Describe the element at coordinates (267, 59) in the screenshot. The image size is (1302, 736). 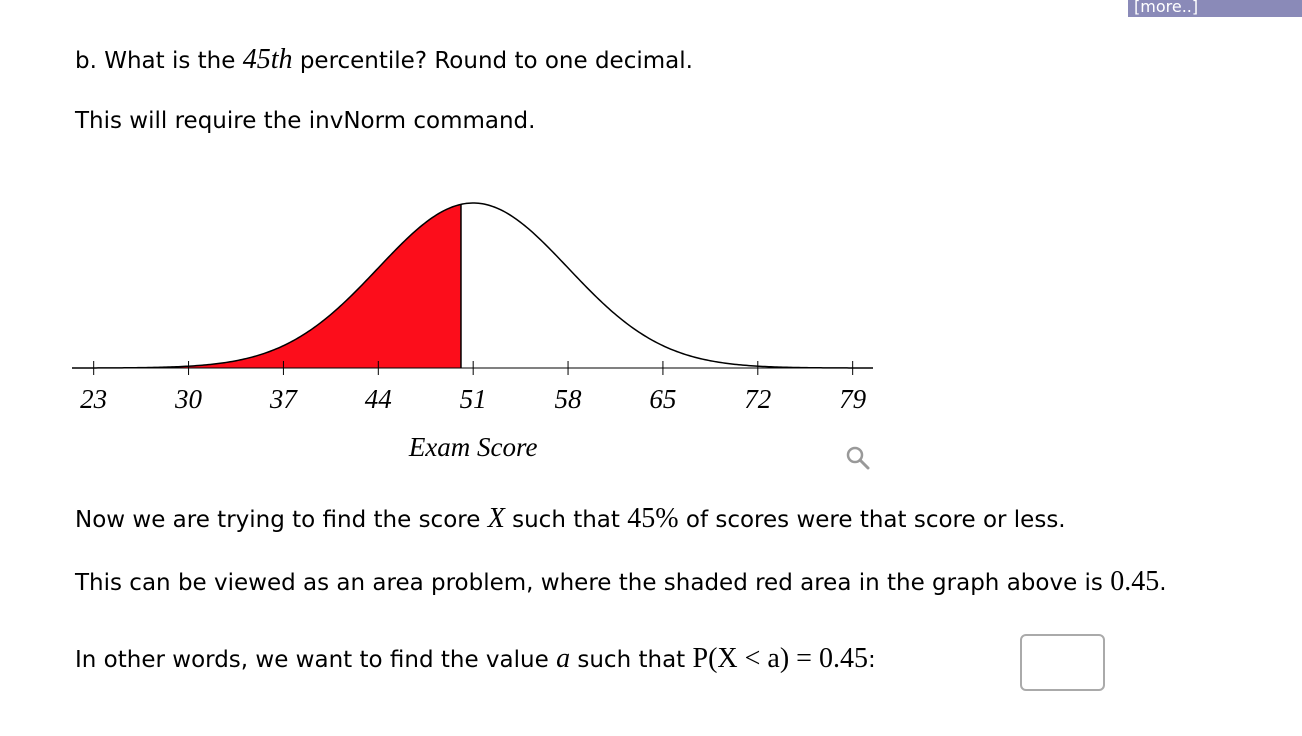
I see `math: 45th` at that location.